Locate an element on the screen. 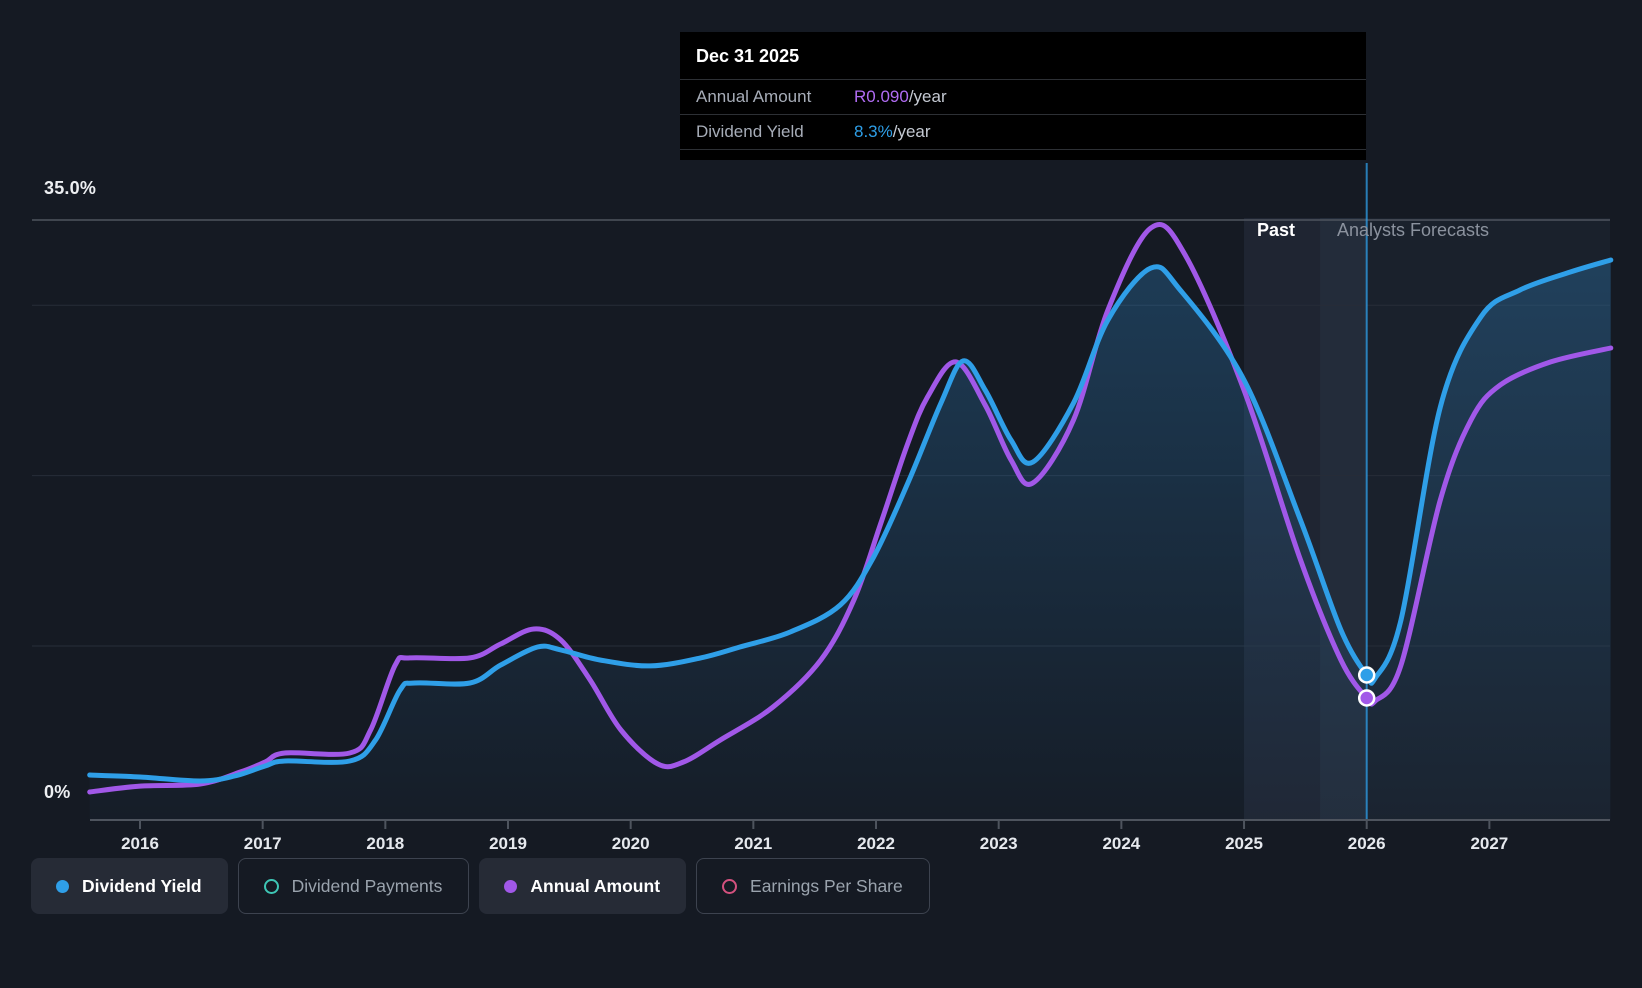 Image resolution: width=1642 pixels, height=988 pixels. x-axis-label-2017: 2017 is located at coordinates (262, 843).